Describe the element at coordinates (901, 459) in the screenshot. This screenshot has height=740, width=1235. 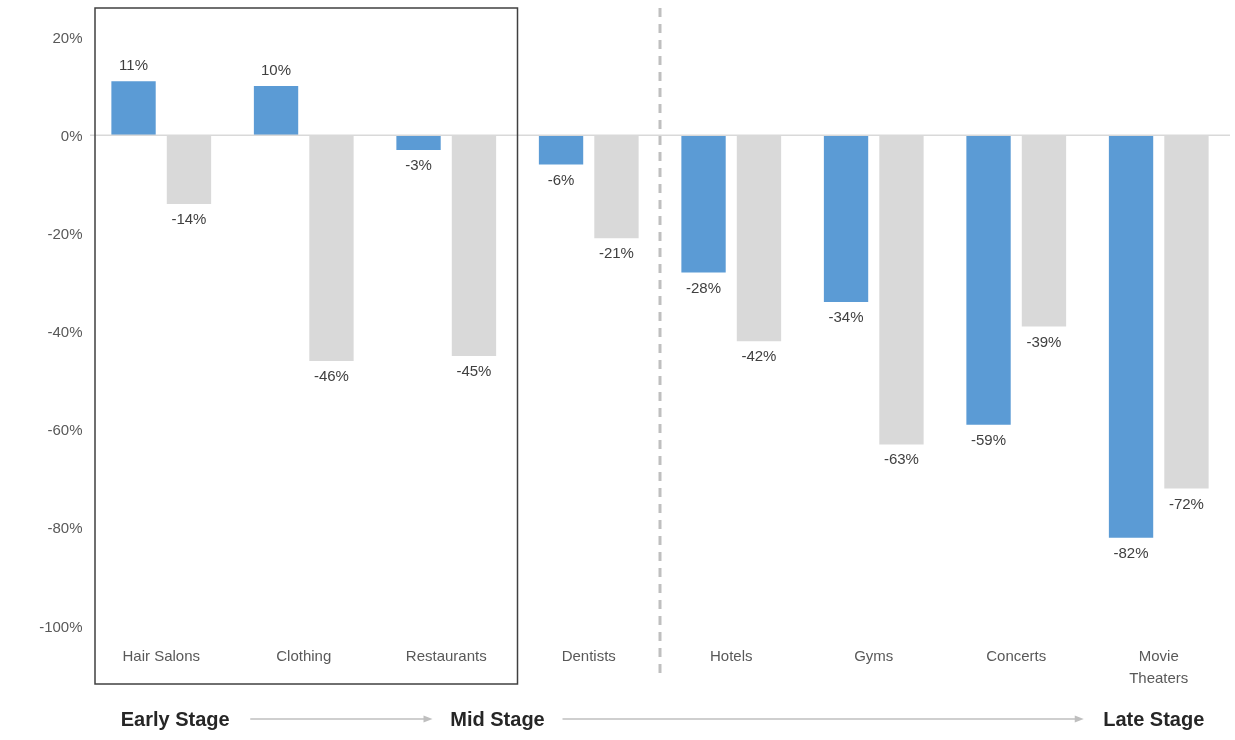
I see `data-label: -63%` at that location.